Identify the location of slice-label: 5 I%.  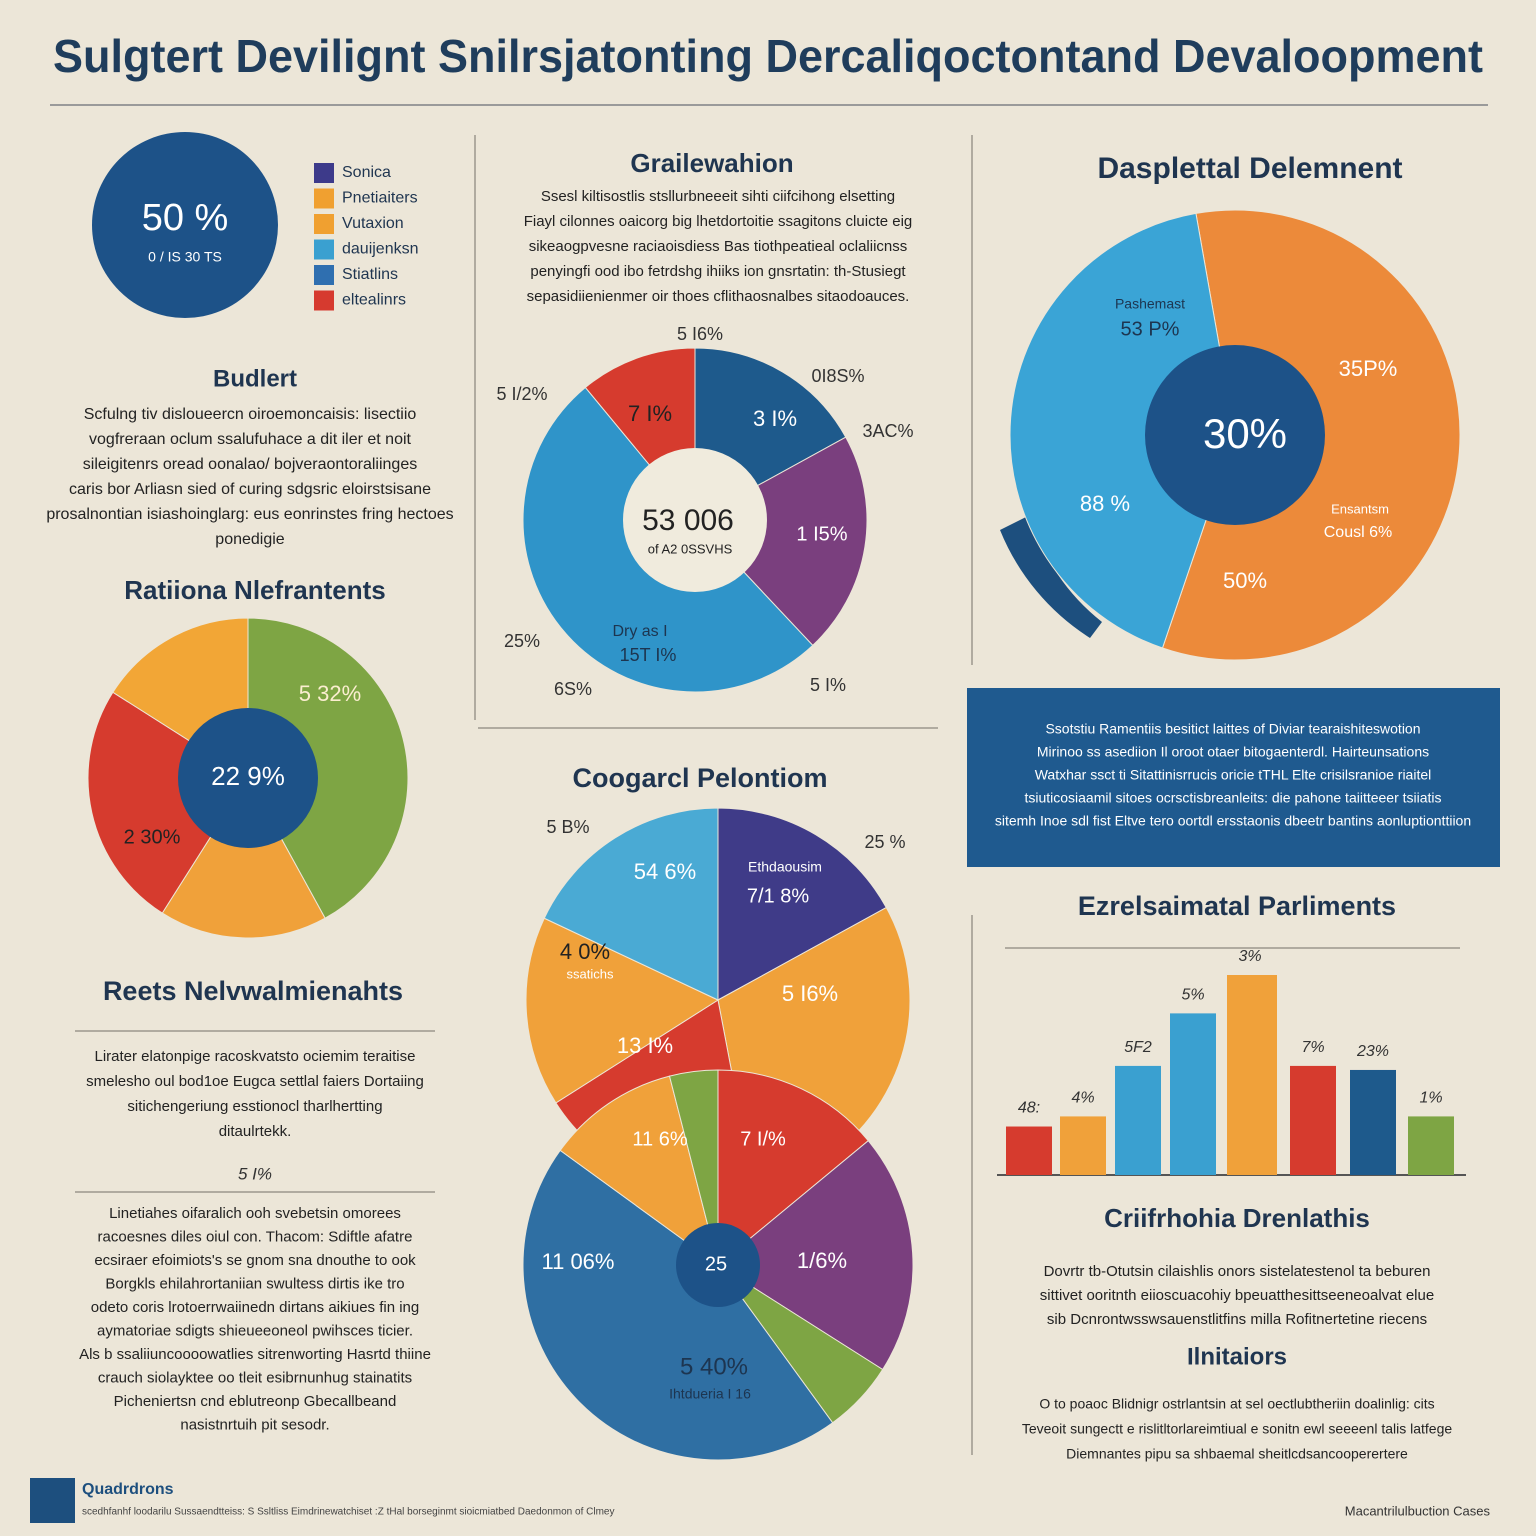
(828, 685).